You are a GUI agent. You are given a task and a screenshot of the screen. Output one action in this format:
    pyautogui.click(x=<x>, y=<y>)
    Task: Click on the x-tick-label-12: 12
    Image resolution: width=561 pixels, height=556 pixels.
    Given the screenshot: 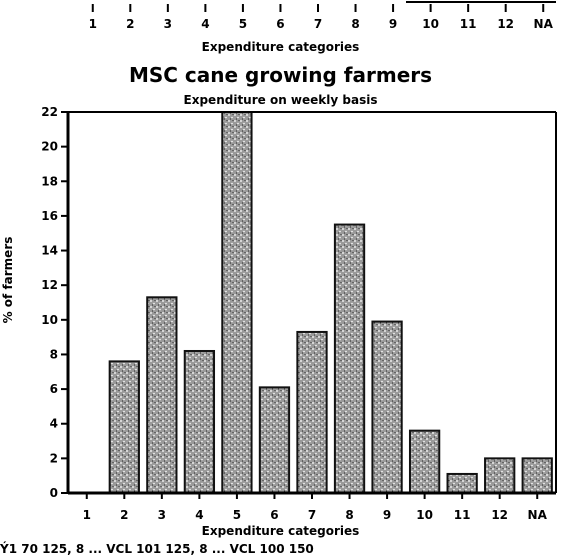 What is the action you would take?
    pyautogui.click(x=499, y=515)
    